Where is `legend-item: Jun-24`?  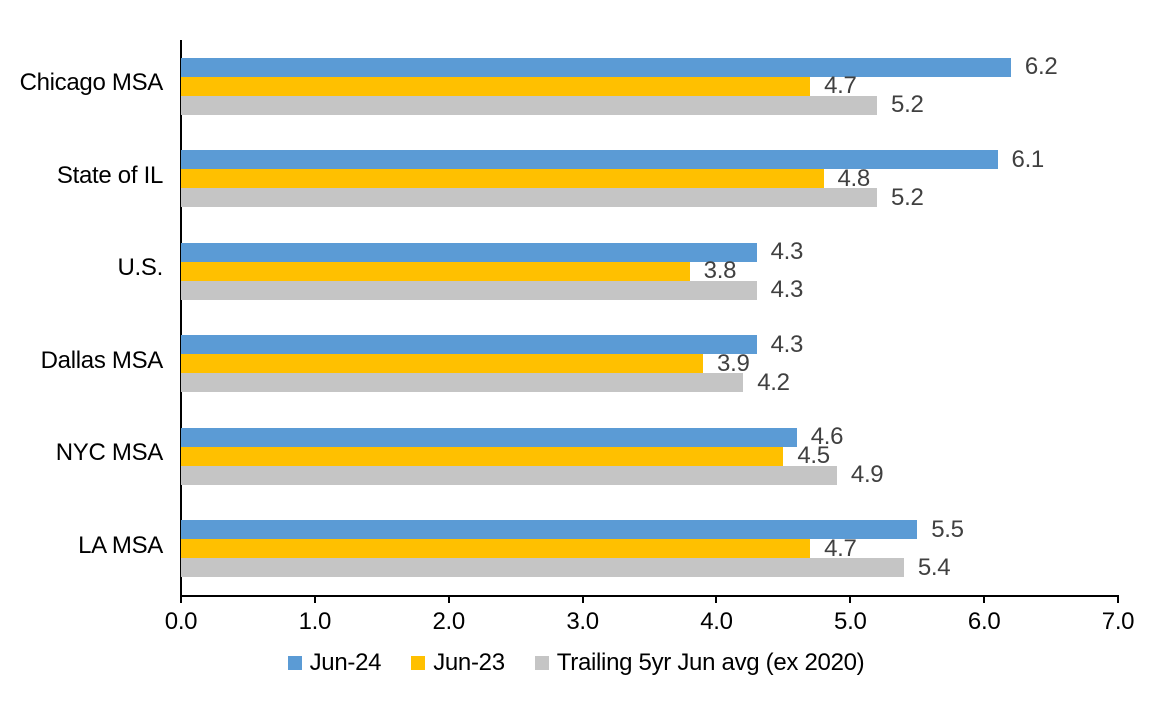
legend-item: Jun-24 is located at coordinates (334, 663).